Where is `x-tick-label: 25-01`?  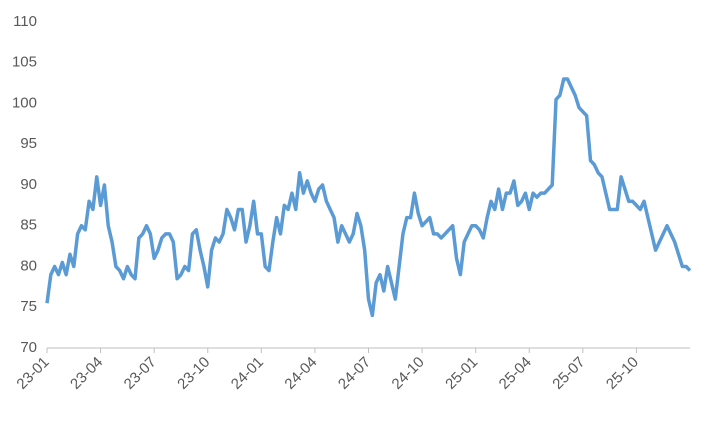
x-tick-label: 25-01 is located at coordinates (461, 373).